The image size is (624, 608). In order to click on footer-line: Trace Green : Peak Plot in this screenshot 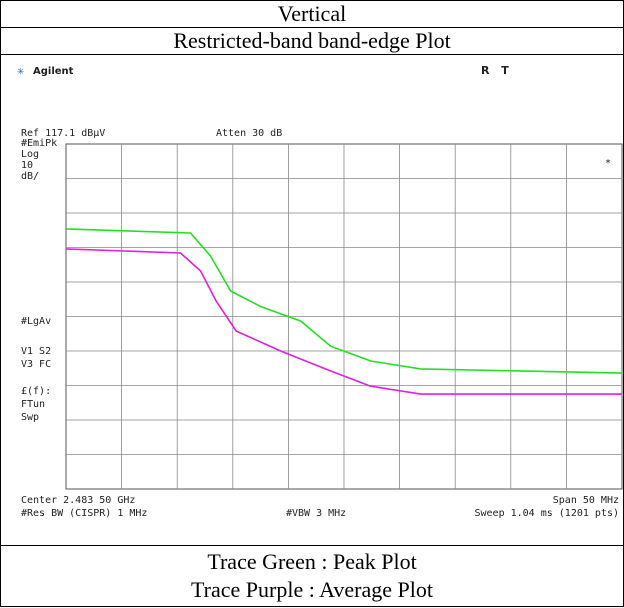, I will do `click(312, 561)`.